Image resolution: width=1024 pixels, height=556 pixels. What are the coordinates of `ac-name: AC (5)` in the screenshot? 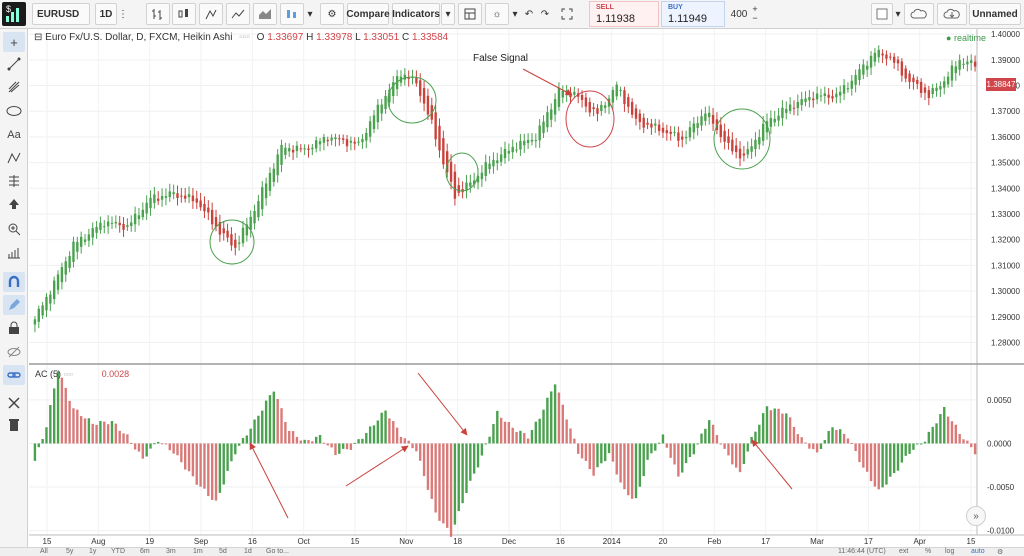 It's located at (48, 374).